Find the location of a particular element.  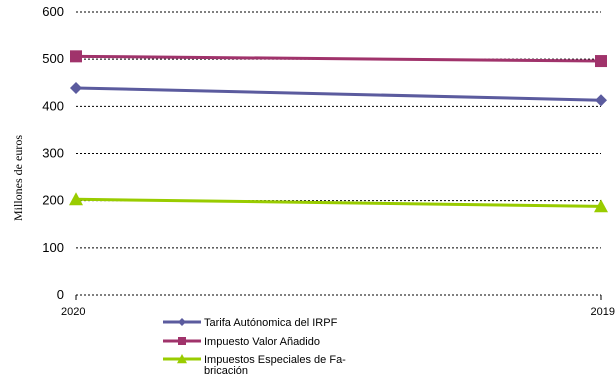

legend-label: bricación is located at coordinates (226, 371).